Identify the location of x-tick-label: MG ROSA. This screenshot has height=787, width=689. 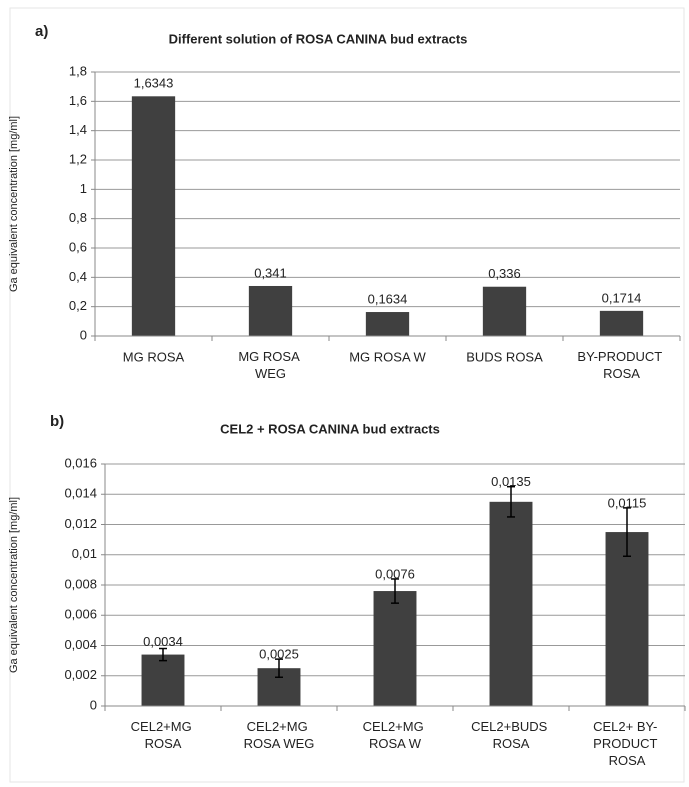
(154, 356).